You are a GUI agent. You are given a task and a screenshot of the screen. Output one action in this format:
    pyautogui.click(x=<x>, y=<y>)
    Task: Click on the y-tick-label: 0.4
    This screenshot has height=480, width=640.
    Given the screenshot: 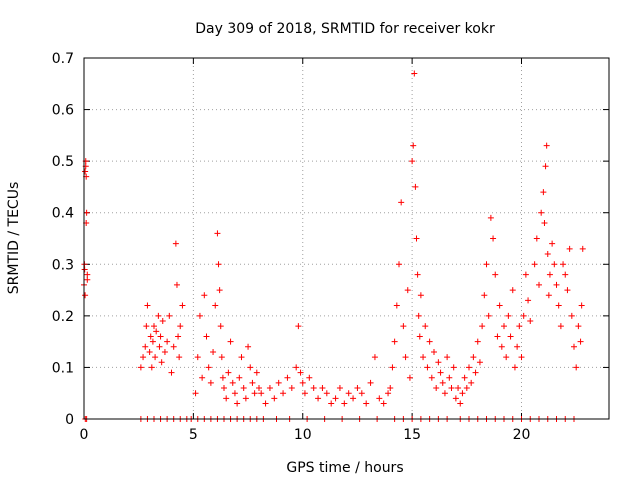 What is the action you would take?
    pyautogui.click(x=63, y=214)
    